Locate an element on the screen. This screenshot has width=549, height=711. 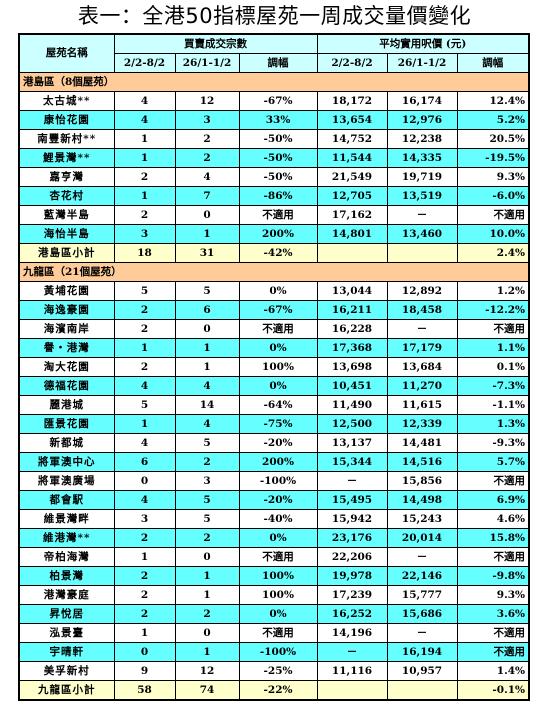
table-row: 維港灣** 2 2 0% 23,176 20,014 15.8% is located at coordinates (274, 538).